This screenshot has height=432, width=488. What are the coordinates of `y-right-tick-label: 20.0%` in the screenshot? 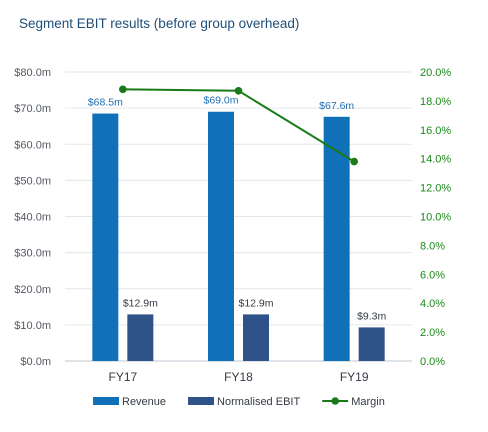 It's located at (435, 73).